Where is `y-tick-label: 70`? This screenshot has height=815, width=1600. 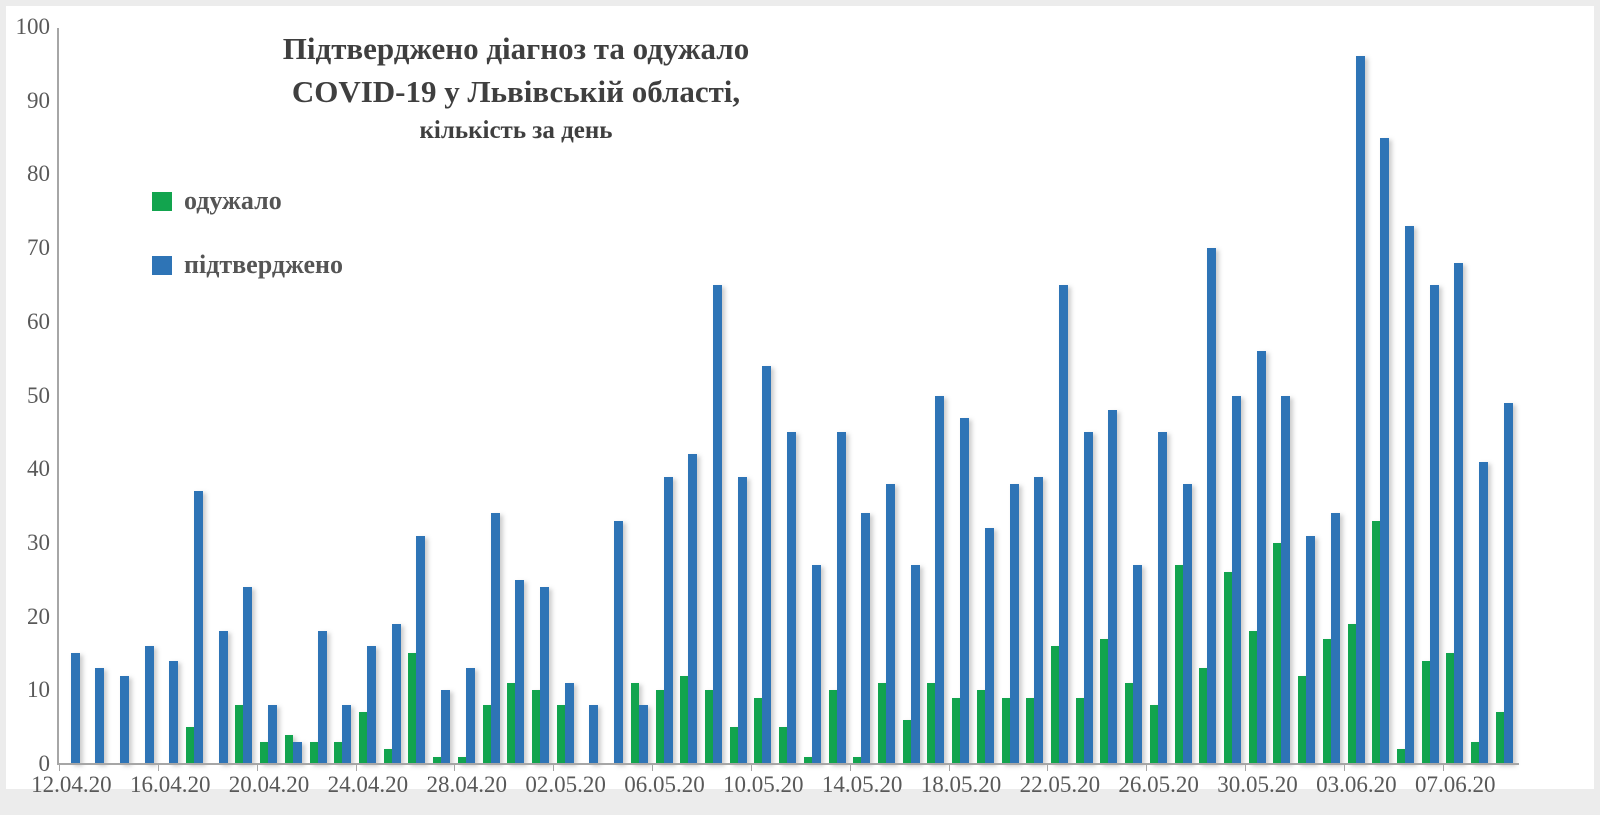 y-tick-label: 70 is located at coordinates (38, 248).